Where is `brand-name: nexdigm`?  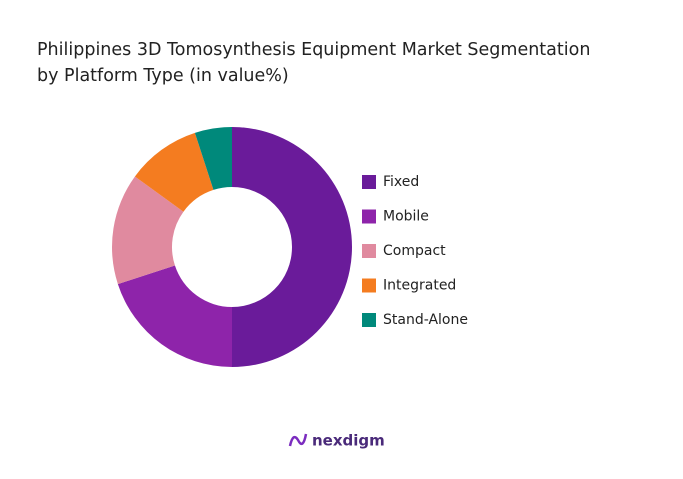
brand-name: nexdigm is located at coordinates (348, 441).